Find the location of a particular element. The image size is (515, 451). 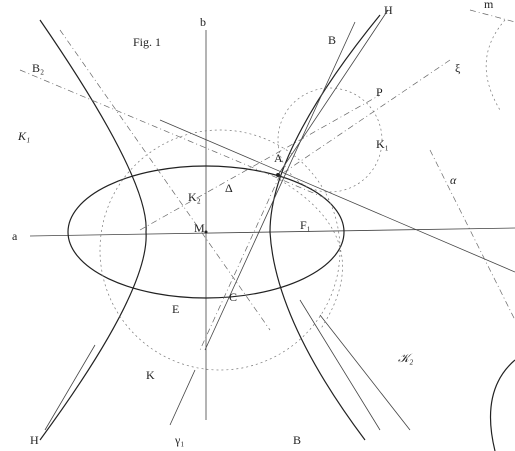

label: K is located at coordinates (150, 375).